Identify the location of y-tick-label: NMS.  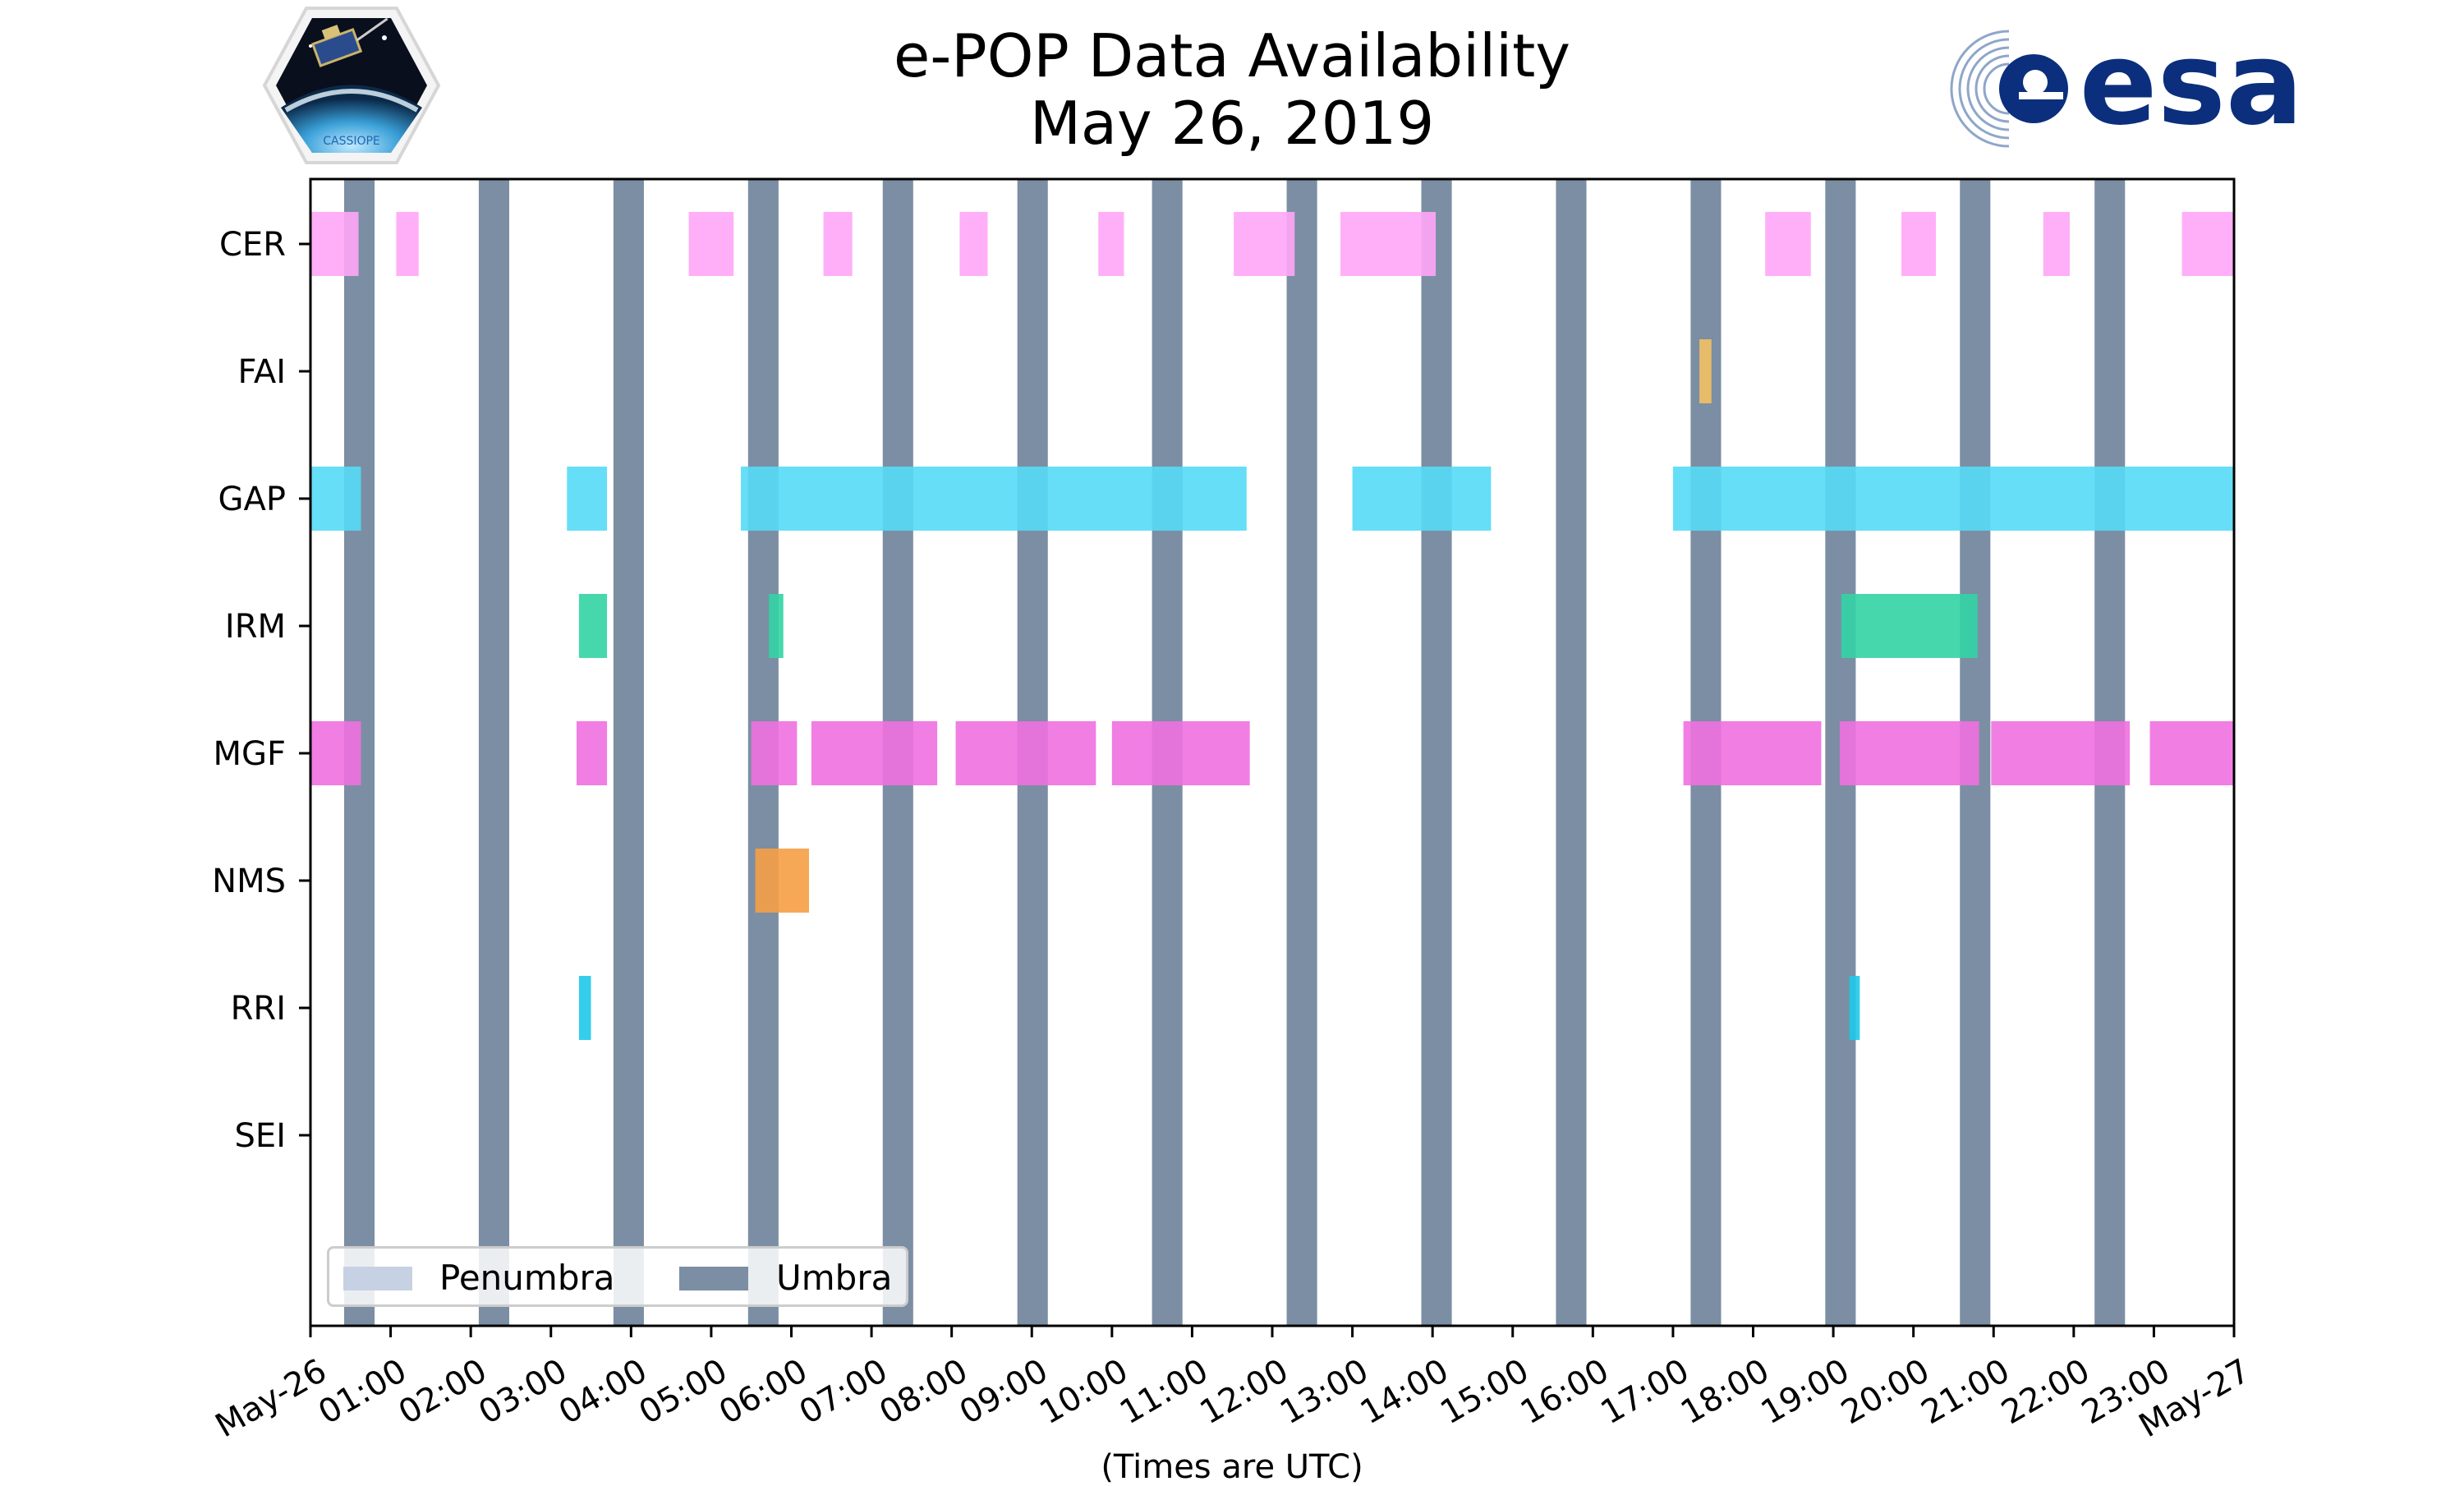
(249, 881).